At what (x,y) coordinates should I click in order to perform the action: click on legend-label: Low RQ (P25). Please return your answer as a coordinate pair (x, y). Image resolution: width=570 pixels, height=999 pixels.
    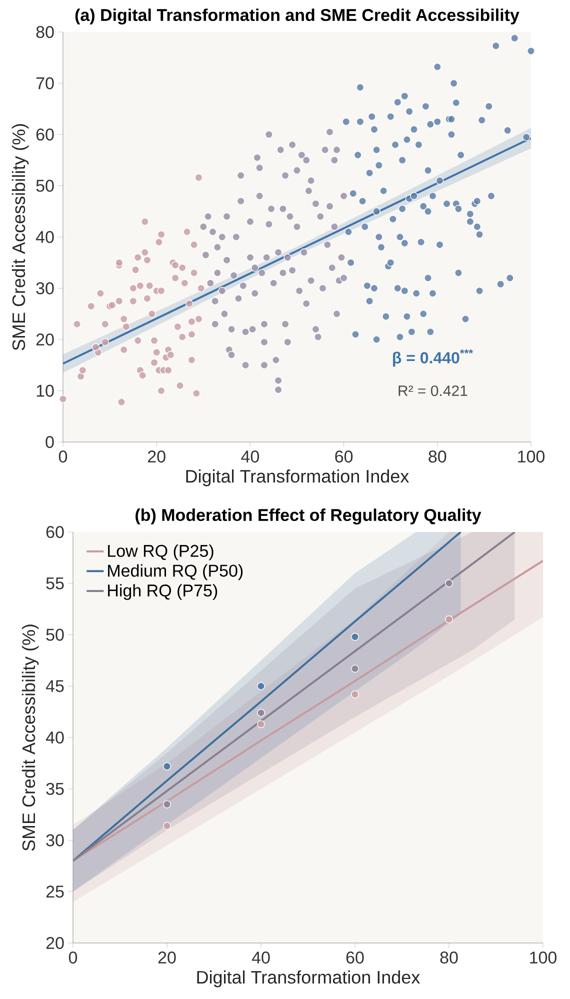
    Looking at the image, I should click on (161, 552).